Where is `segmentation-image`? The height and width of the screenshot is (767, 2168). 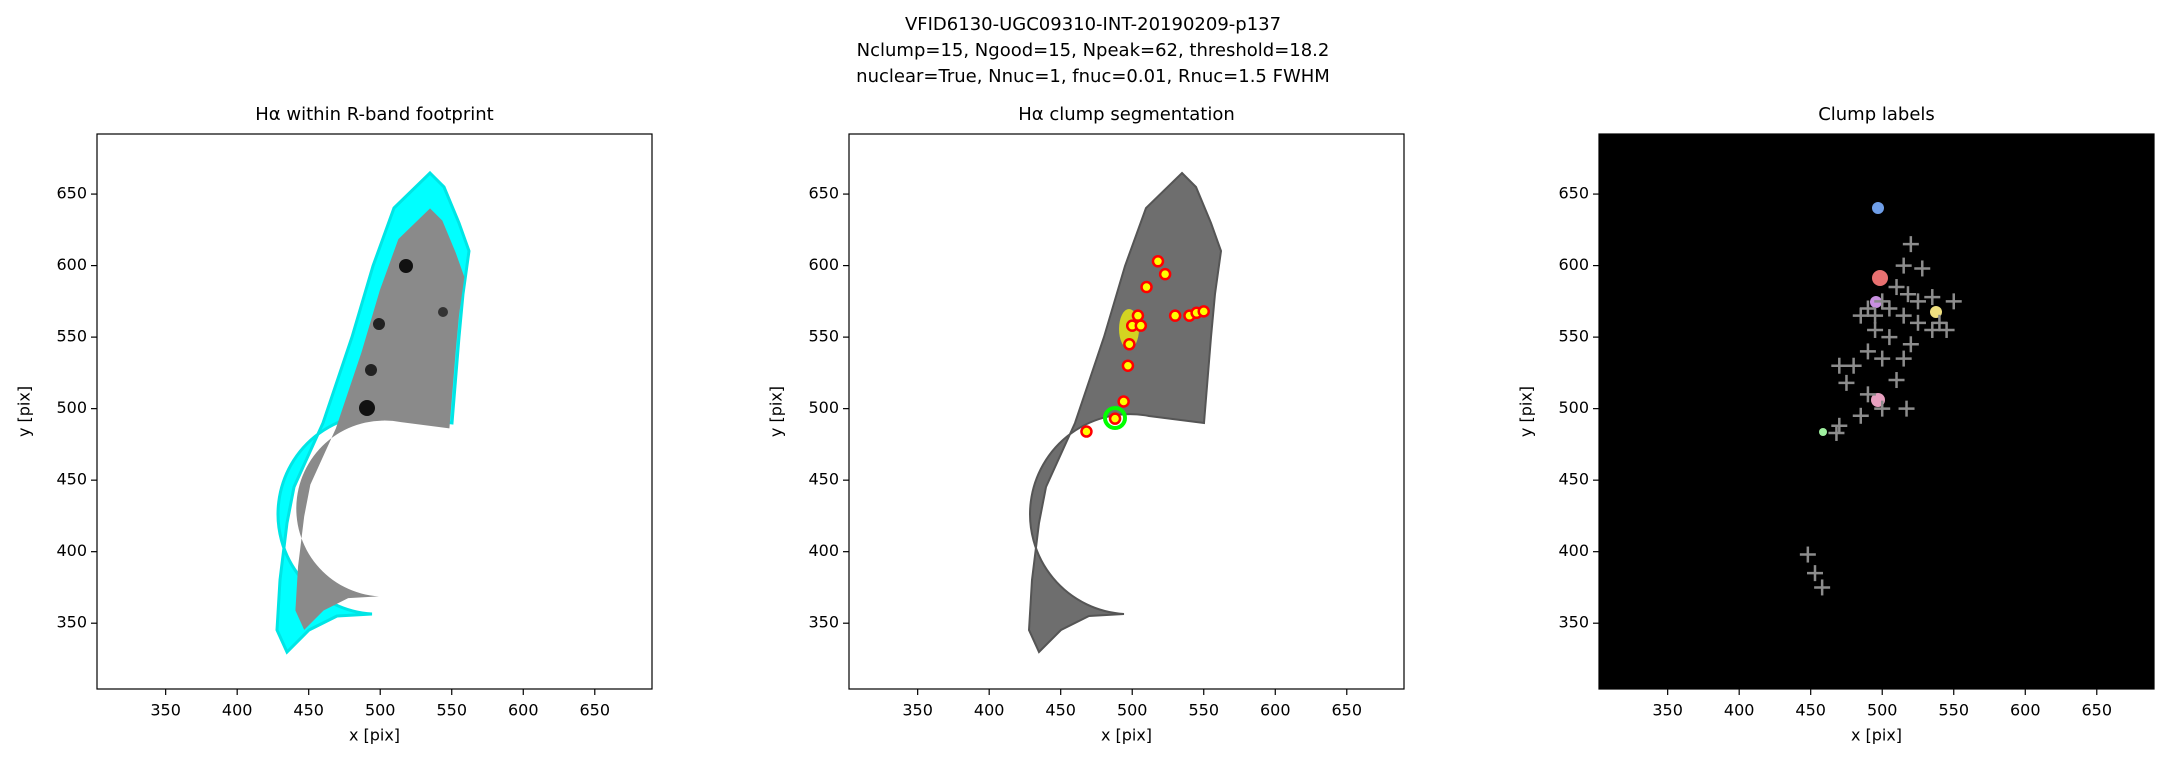 segmentation-image is located at coordinates (1125, 412).